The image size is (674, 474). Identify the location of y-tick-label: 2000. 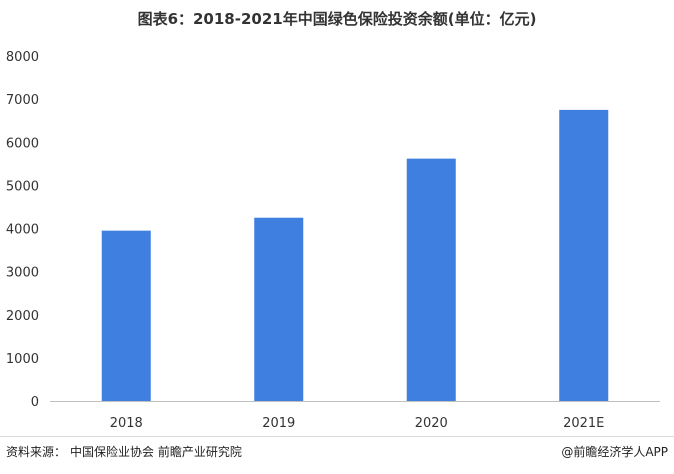
(22, 316).